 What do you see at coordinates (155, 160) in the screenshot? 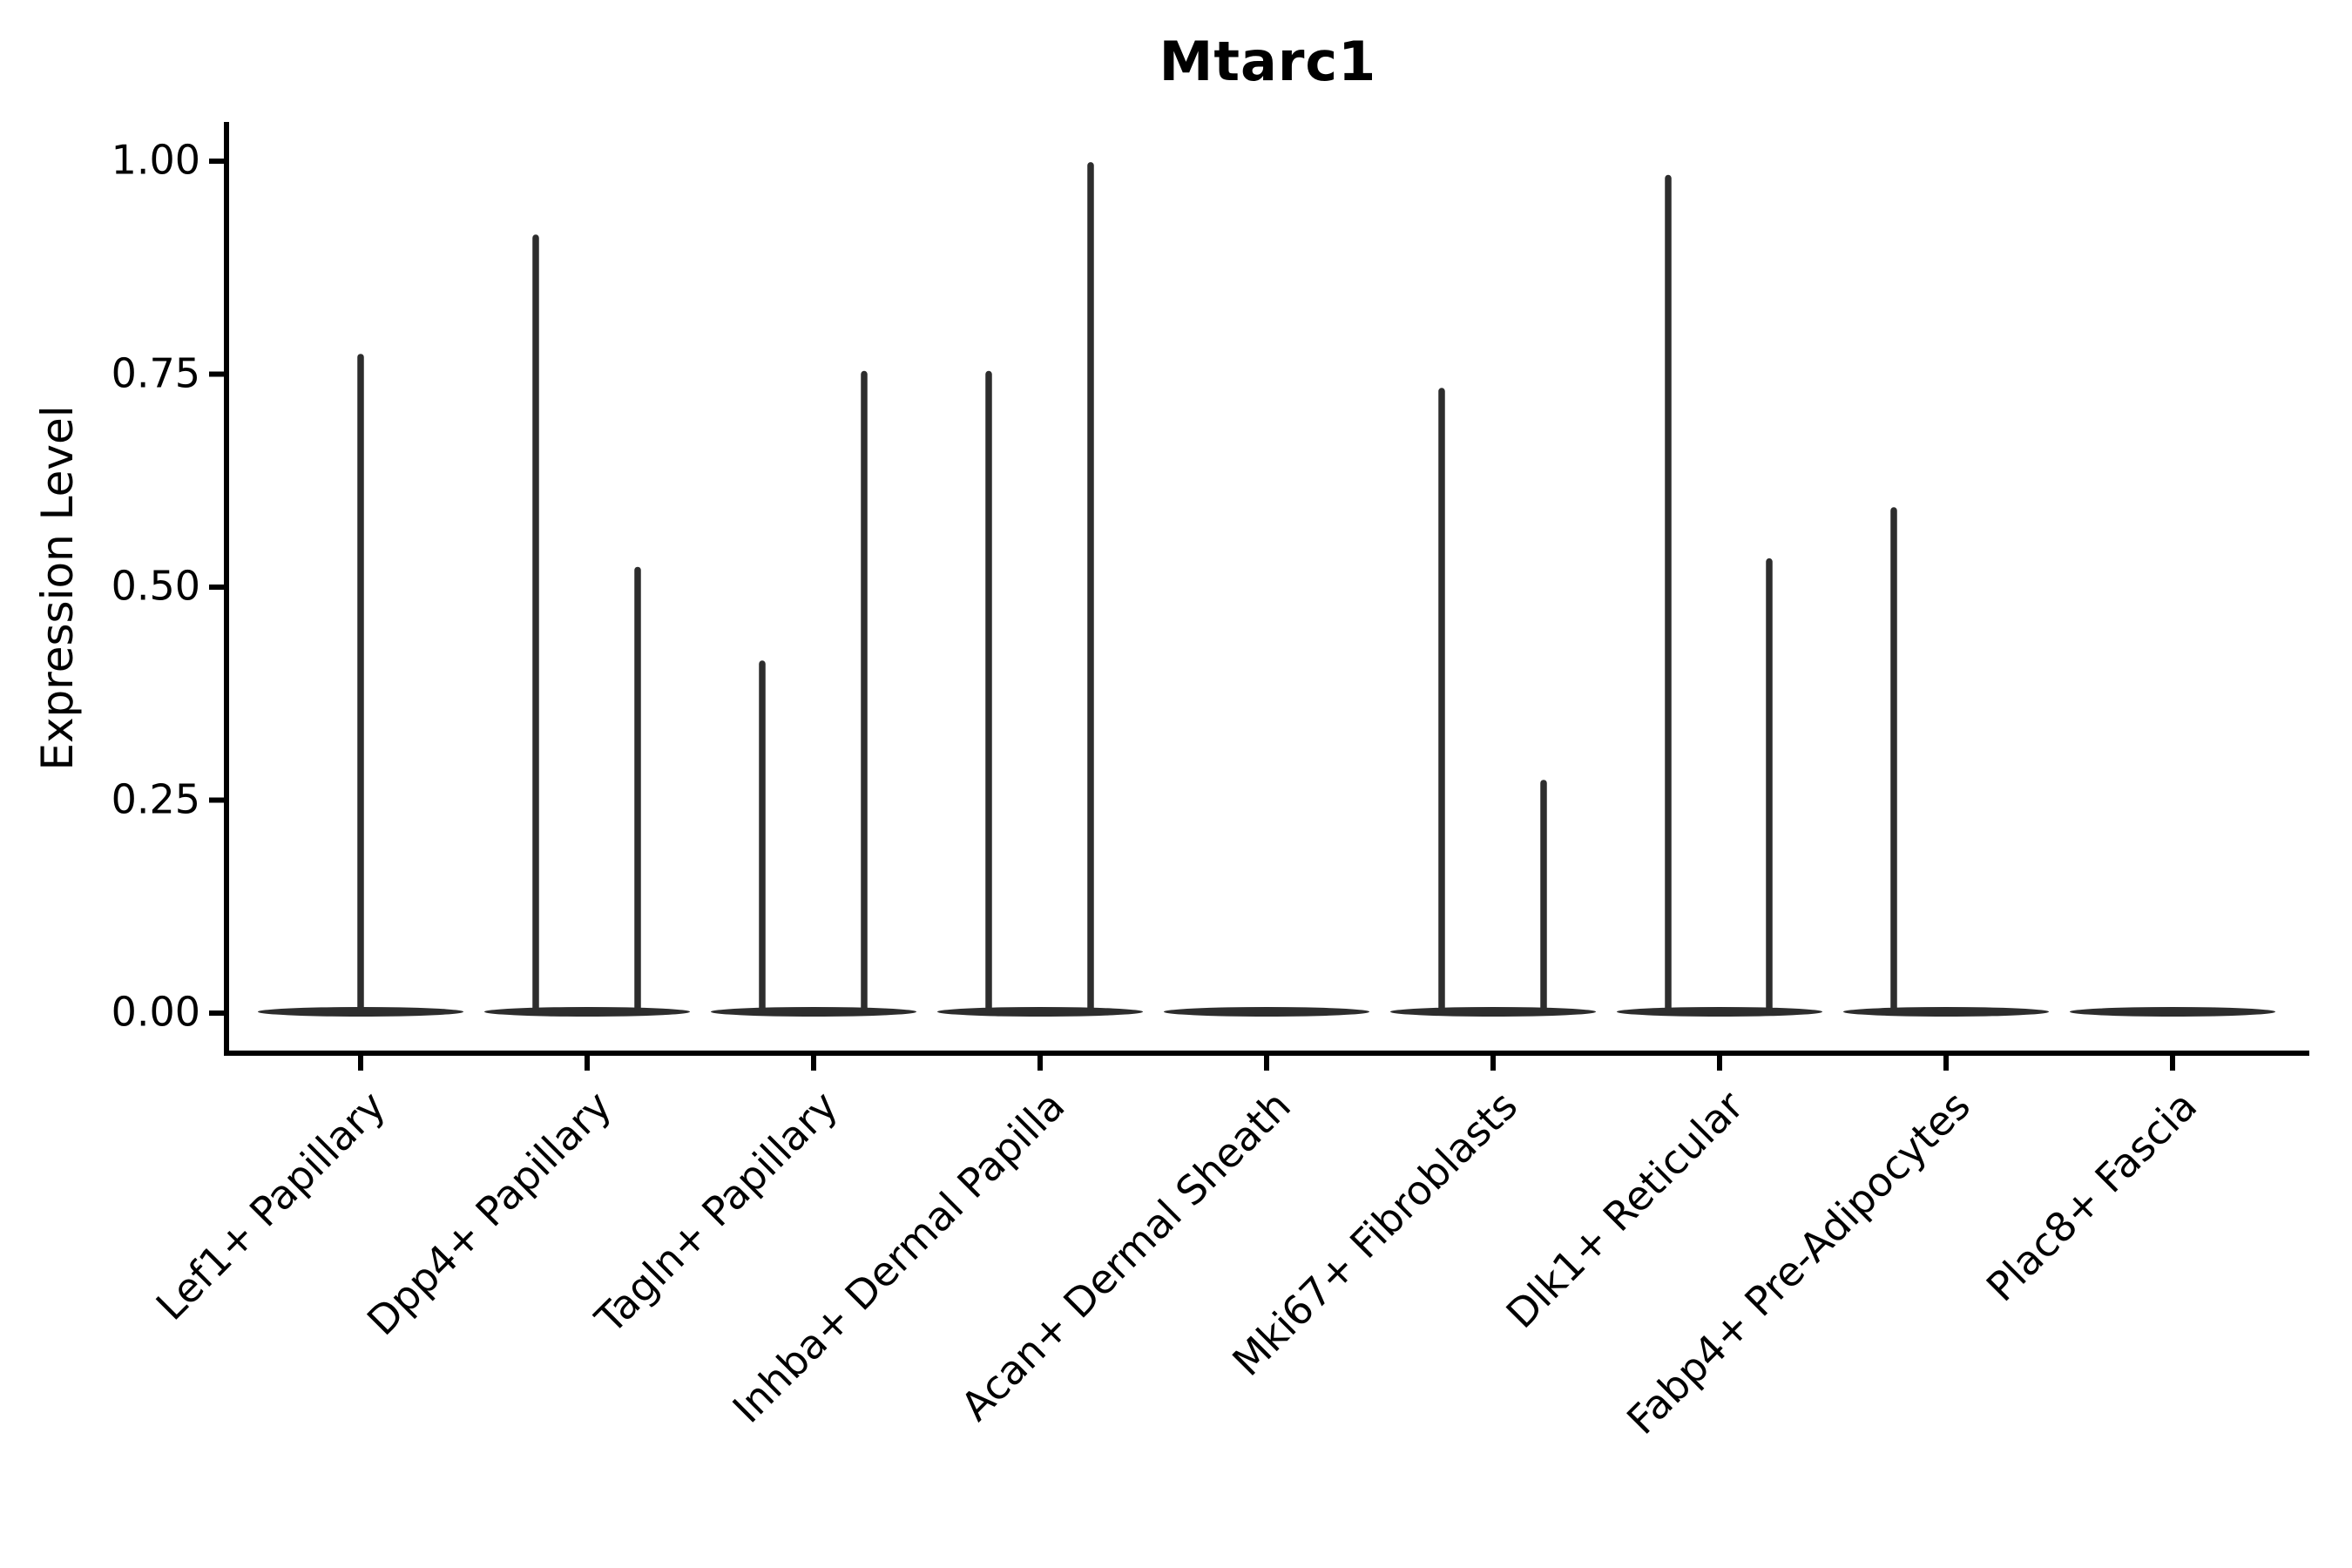
I see `y-tick-label: 1.00` at bounding box center [155, 160].